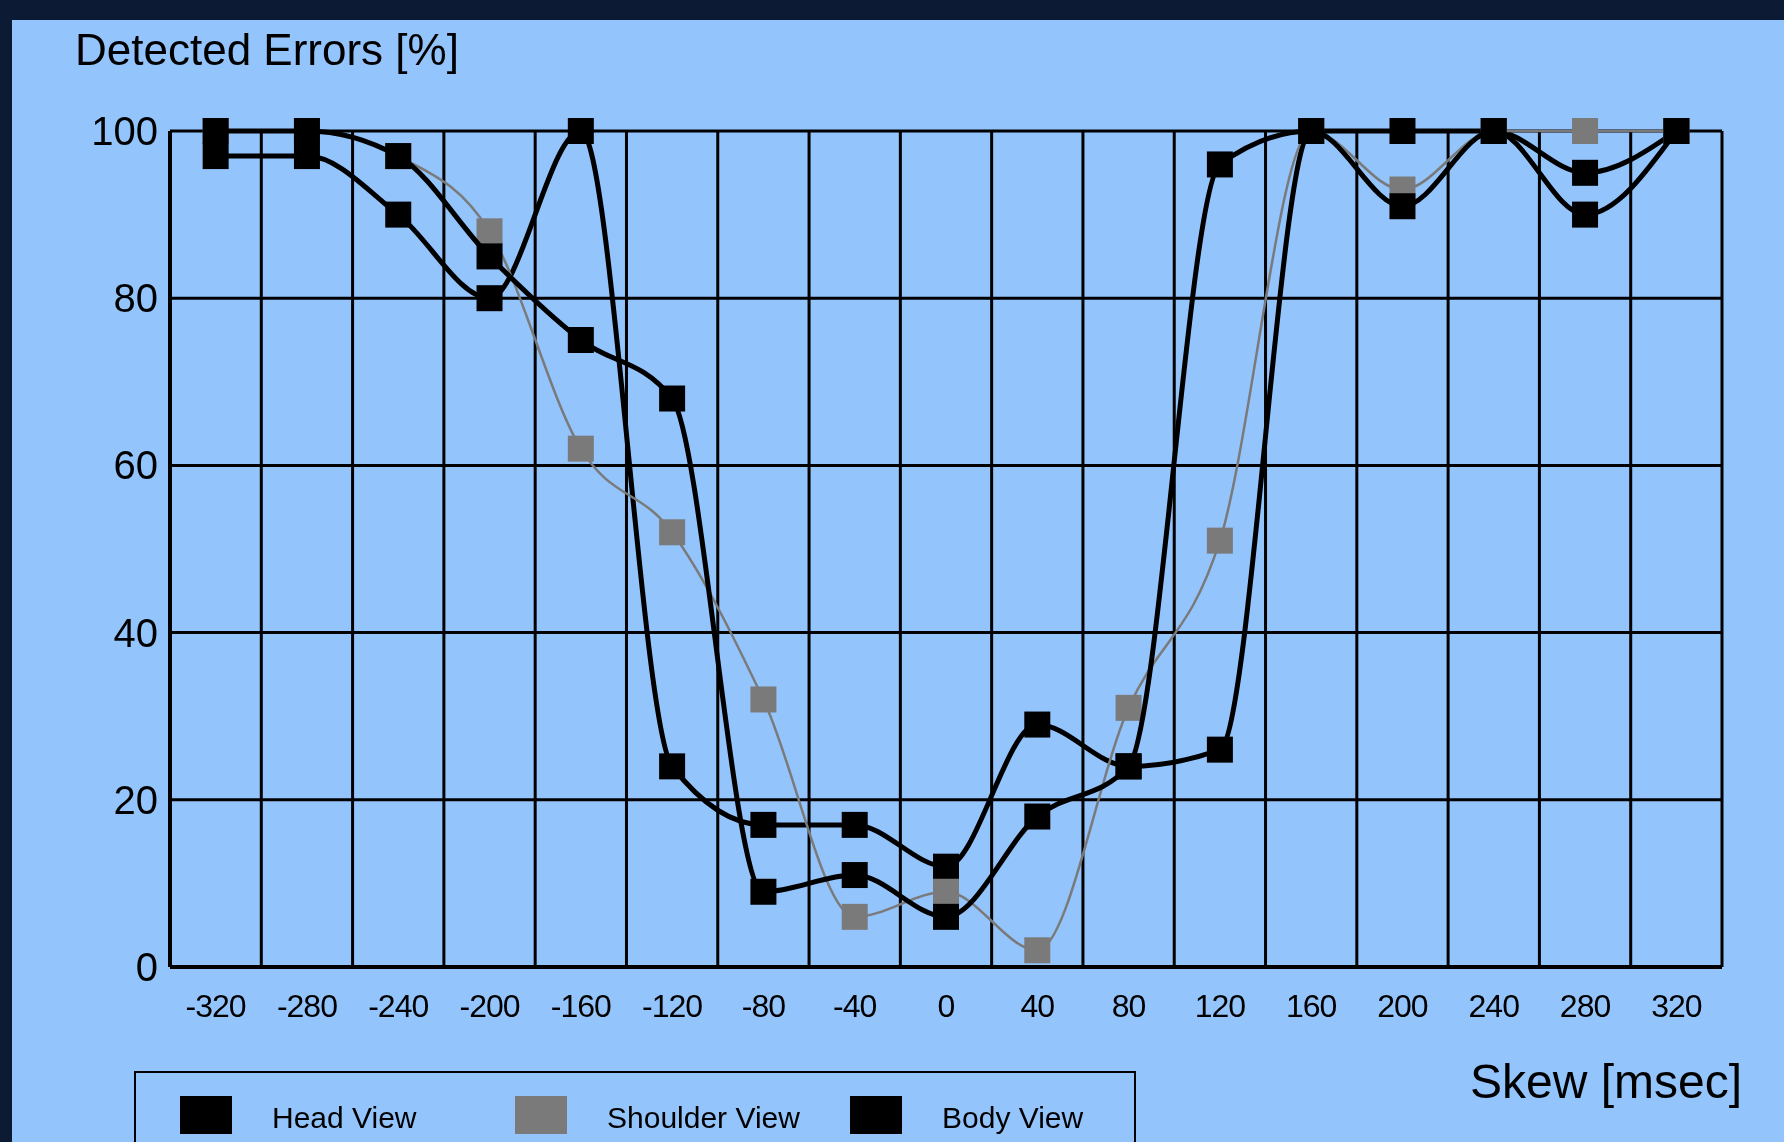  I want to click on x-tick-label: -280, so click(307, 1006).